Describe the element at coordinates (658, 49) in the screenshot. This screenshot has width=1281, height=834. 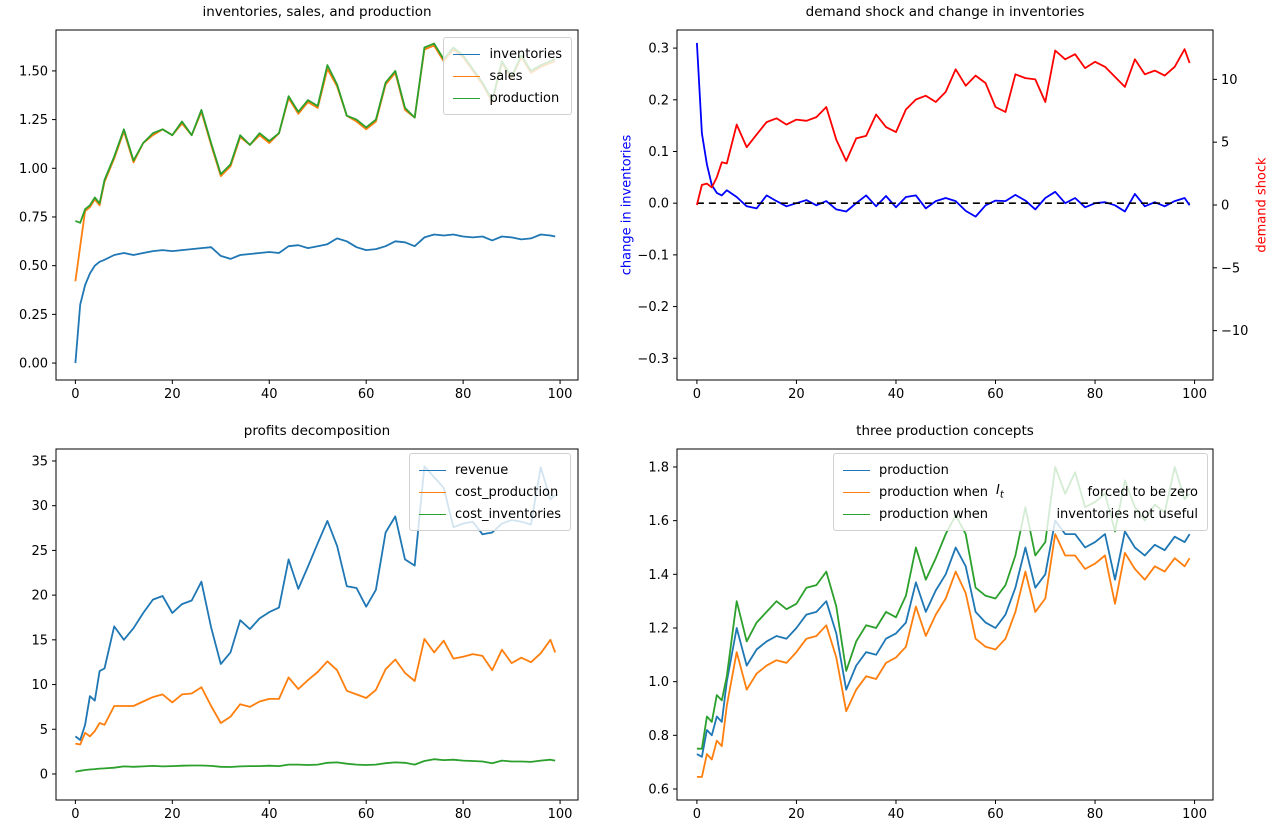
I see `y-tick-label: 0.3` at that location.